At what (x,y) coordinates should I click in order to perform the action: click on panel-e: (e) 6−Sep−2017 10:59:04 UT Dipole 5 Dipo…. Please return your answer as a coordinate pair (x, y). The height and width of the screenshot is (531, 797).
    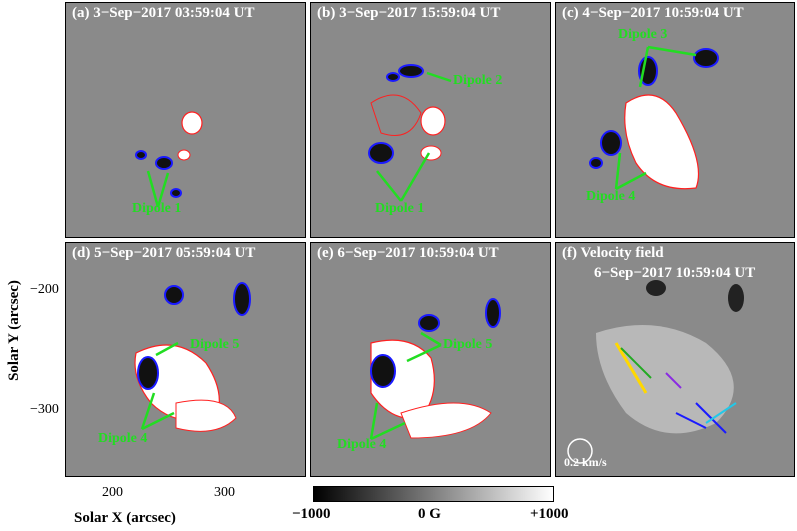
    Looking at the image, I should click on (430, 359).